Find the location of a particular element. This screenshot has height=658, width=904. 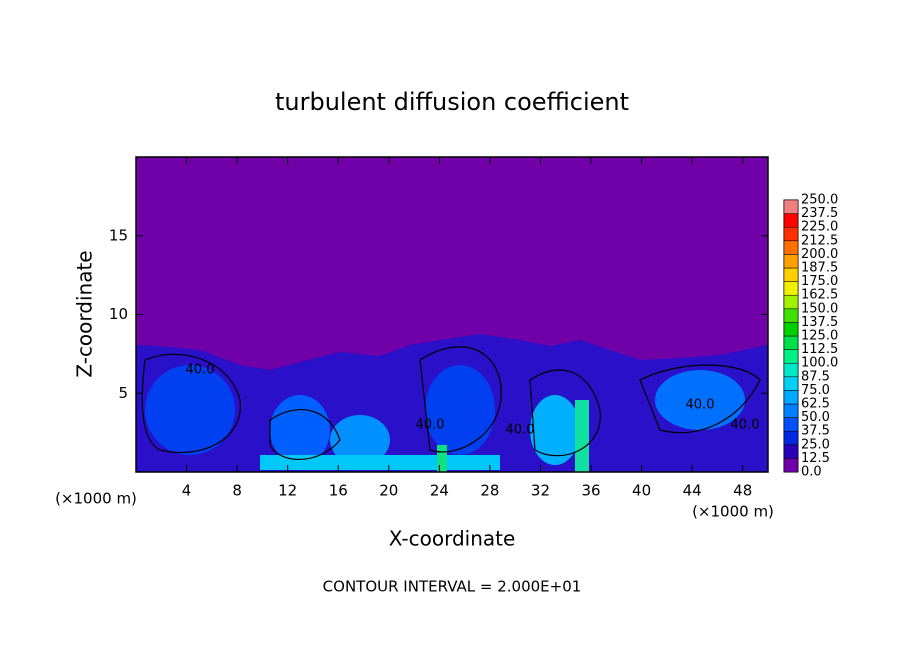

colorbar-label: 37.5 is located at coordinates (815, 431).